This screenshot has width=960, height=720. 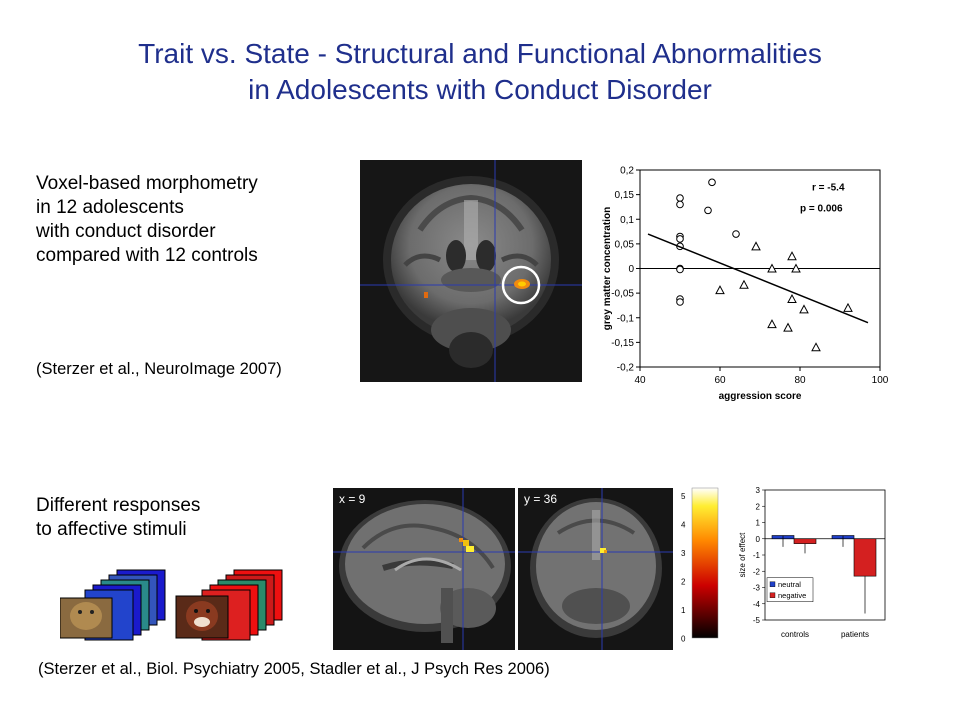 I want to click on legend-neutral-label: neutral, so click(x=789, y=584).